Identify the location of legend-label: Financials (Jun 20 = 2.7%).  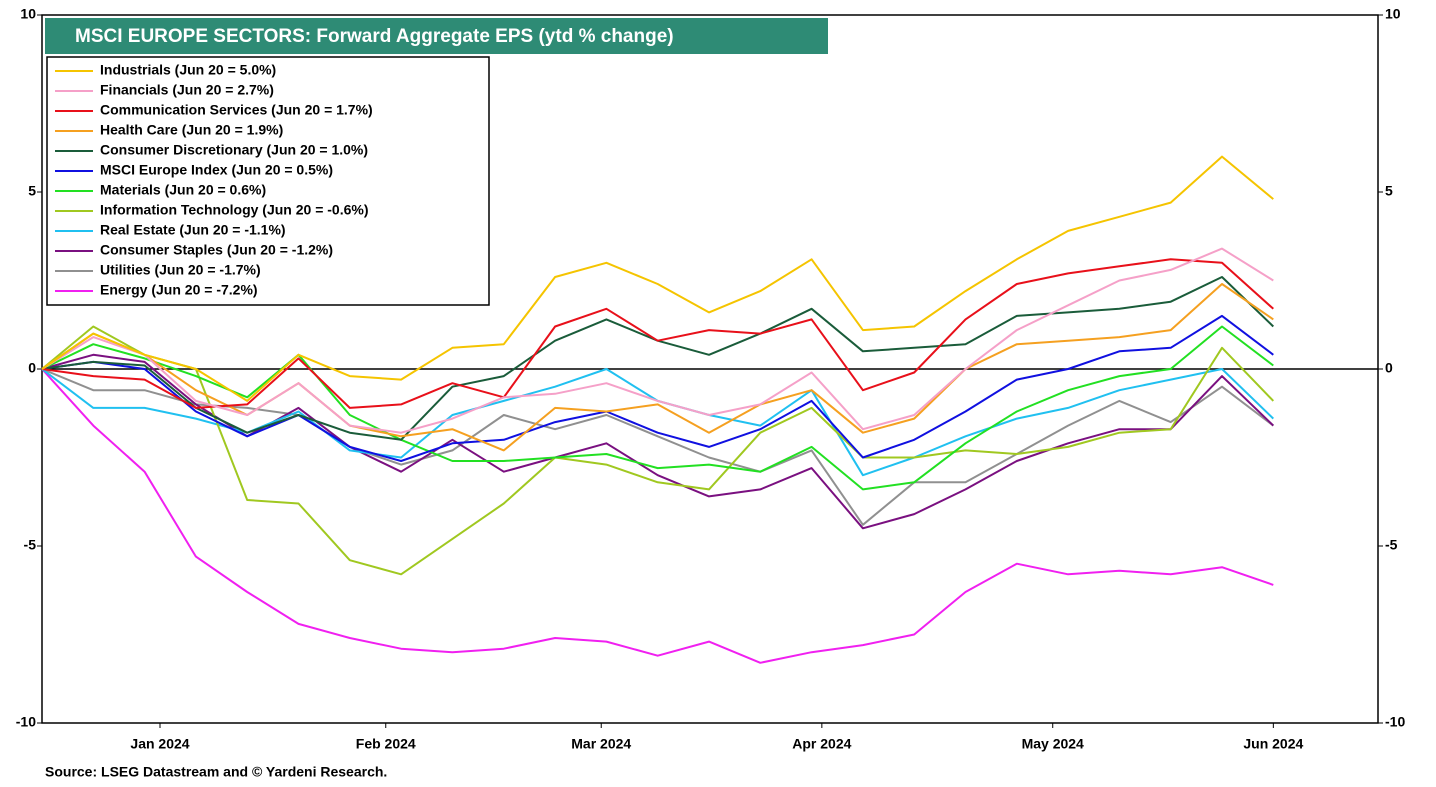
(187, 90).